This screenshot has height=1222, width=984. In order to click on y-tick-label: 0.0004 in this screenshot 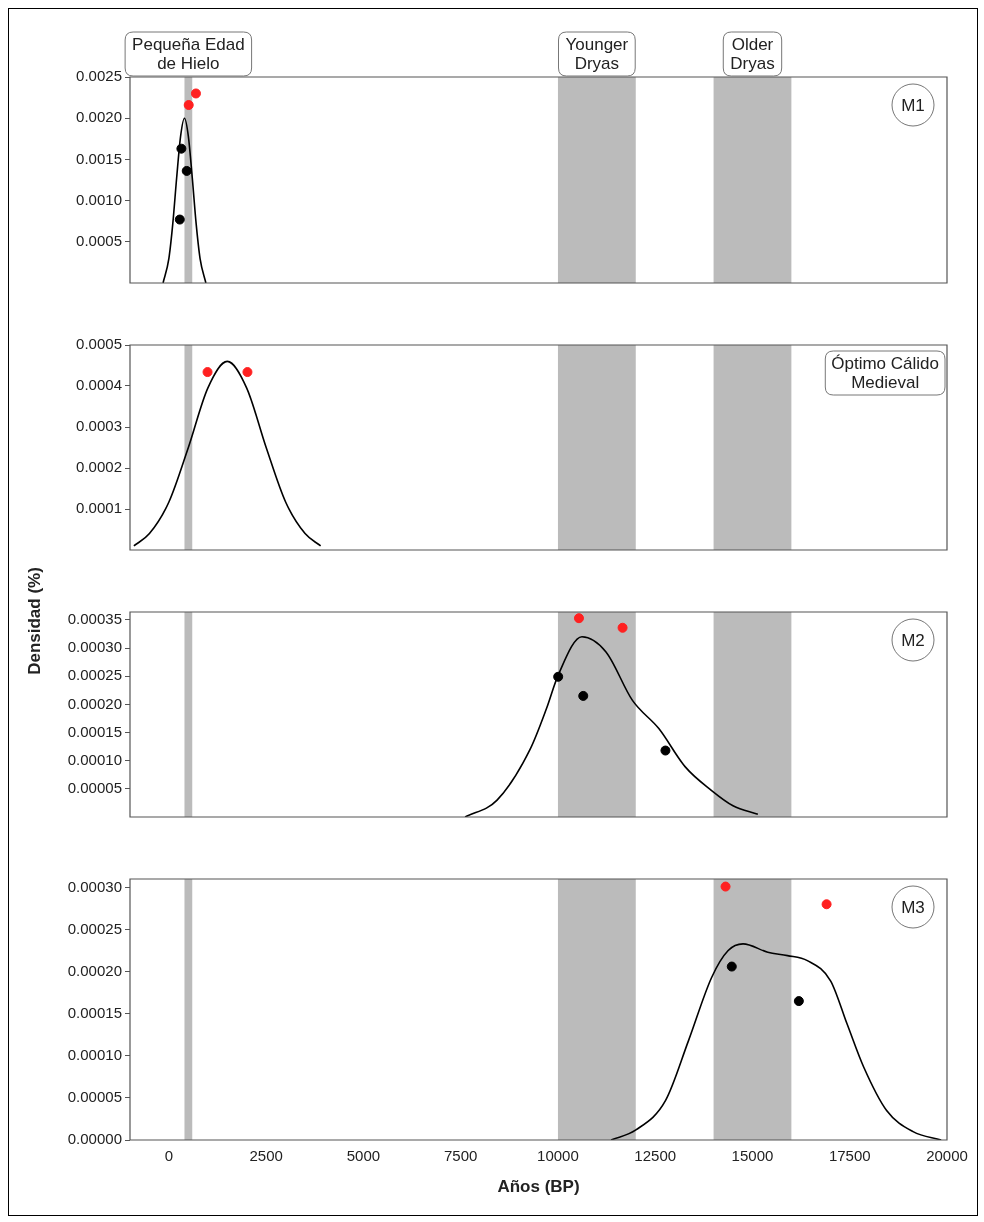, I will do `click(99, 385)`.